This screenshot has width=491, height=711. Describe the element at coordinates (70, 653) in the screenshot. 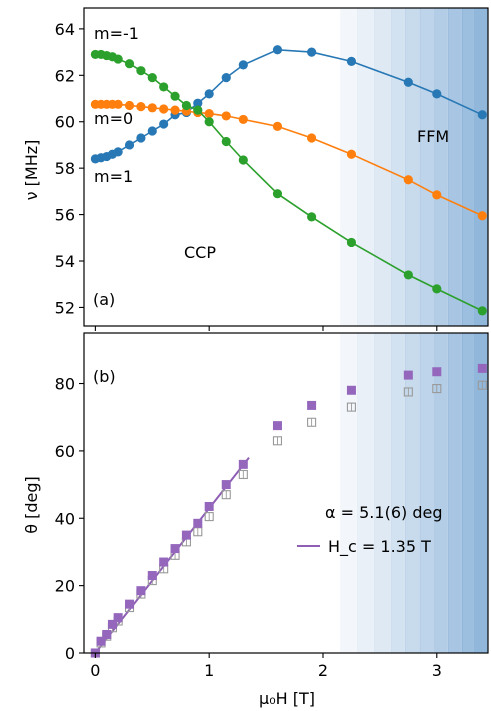

I see `y-tick-label: 0` at that location.